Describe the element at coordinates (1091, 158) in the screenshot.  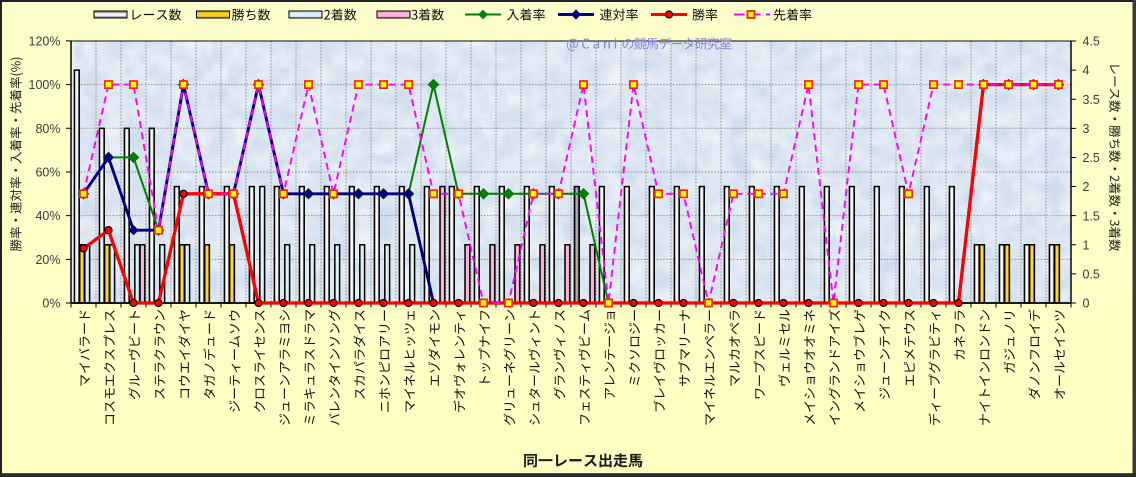
I see `svg-text: 2.5` at that location.